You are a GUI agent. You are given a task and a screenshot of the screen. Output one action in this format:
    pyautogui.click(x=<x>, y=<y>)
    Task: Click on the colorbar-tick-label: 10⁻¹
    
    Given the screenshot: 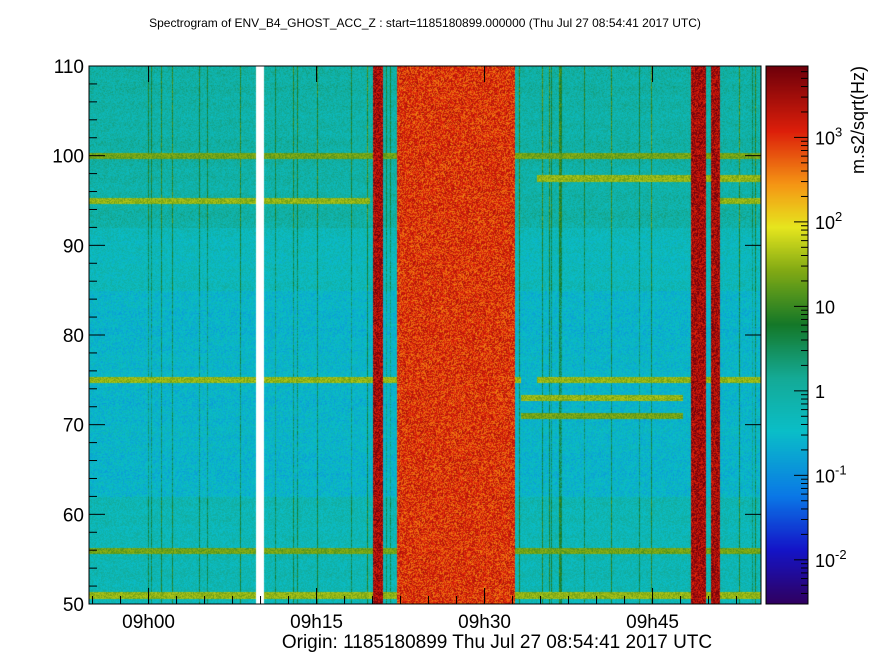 What is the action you would take?
    pyautogui.click(x=831, y=474)
    